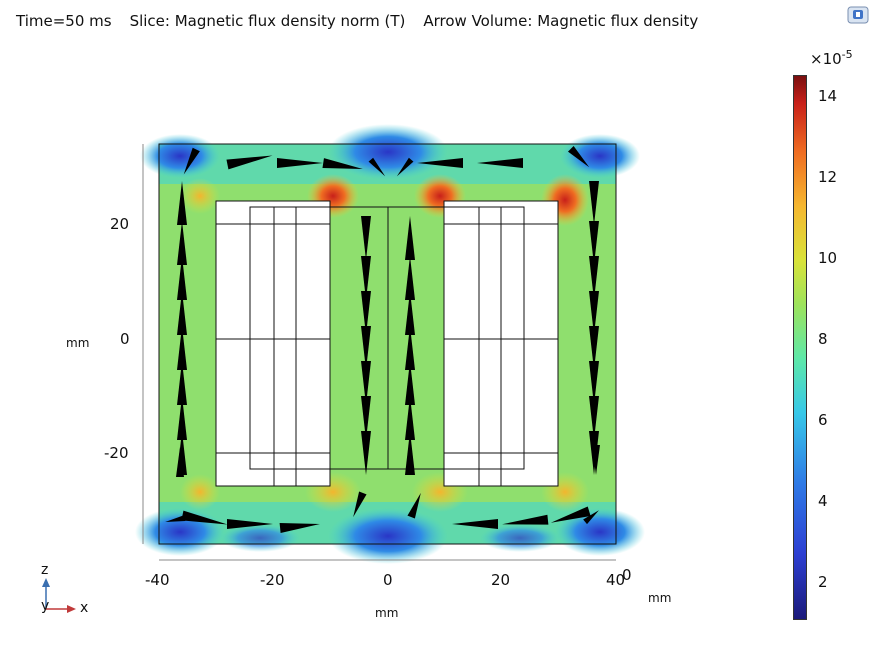  I want to click on y-axis-extra-tick: 0, so click(627, 575).